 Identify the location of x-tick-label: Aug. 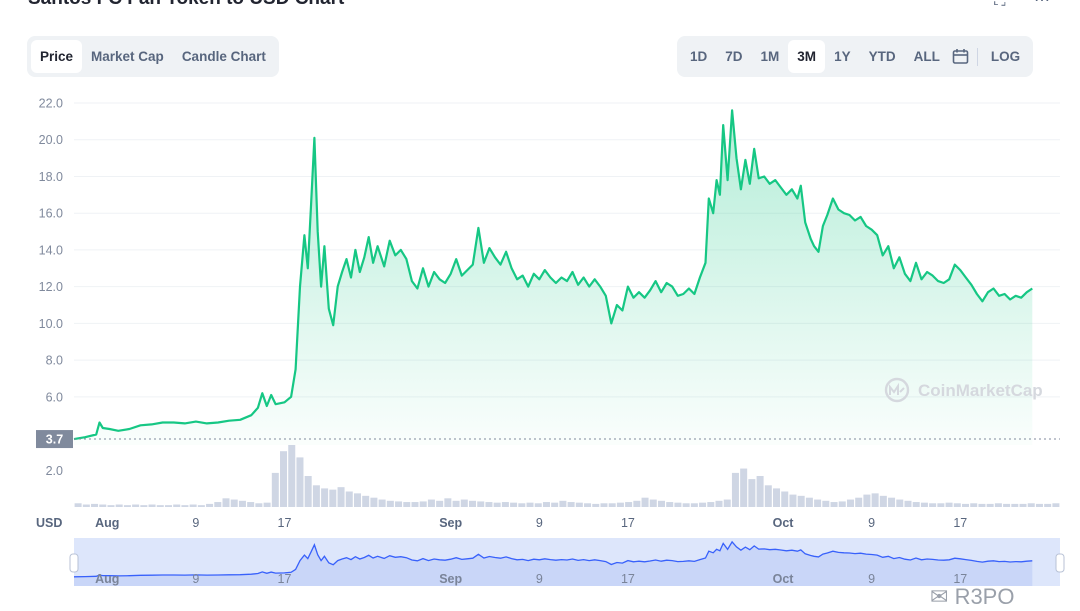
(107, 523).